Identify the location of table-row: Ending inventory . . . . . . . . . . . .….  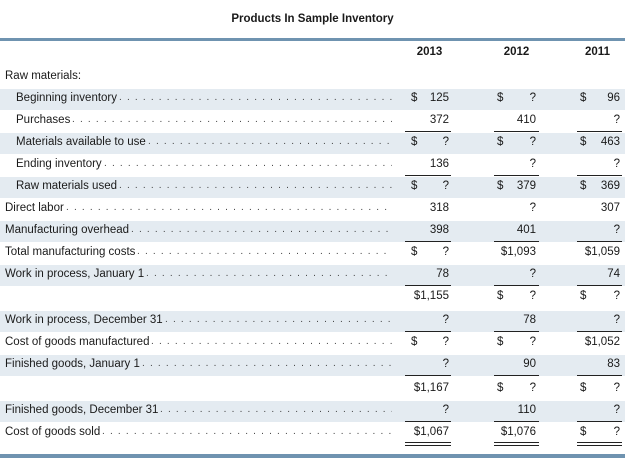
(312, 165).